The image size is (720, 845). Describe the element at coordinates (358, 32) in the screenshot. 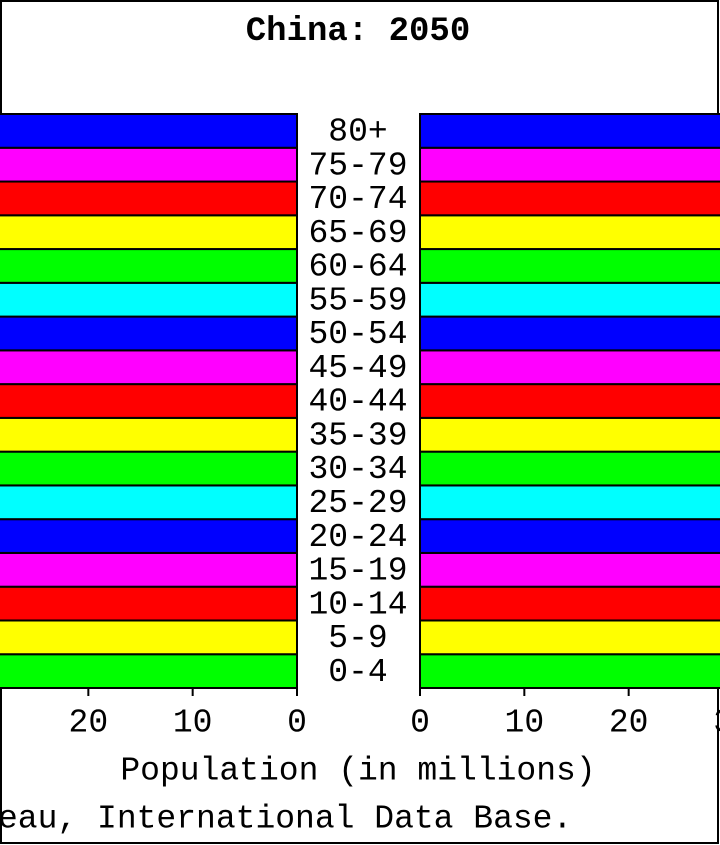

I see `chart-title: China: 2050` at that location.